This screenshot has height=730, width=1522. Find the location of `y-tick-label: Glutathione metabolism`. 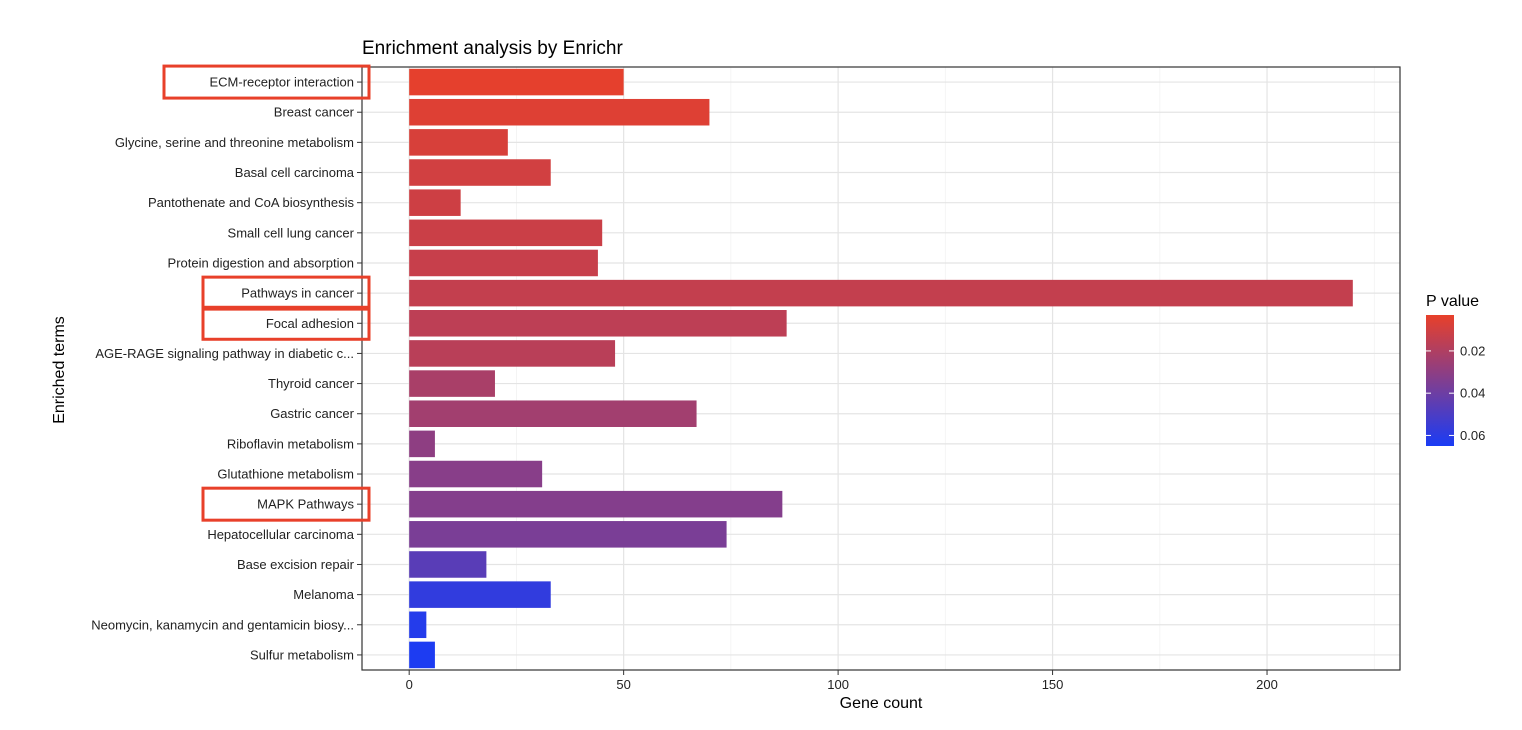

y-tick-label: Glutathione metabolism is located at coordinates (285, 474).